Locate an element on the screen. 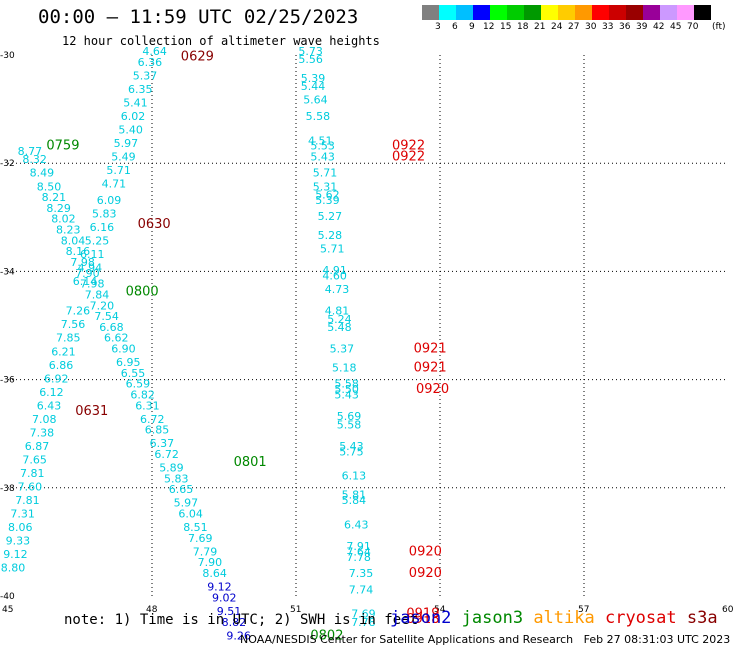 This screenshot has height=650, width=740. wave-height-label: 5.81 is located at coordinates (354, 495).